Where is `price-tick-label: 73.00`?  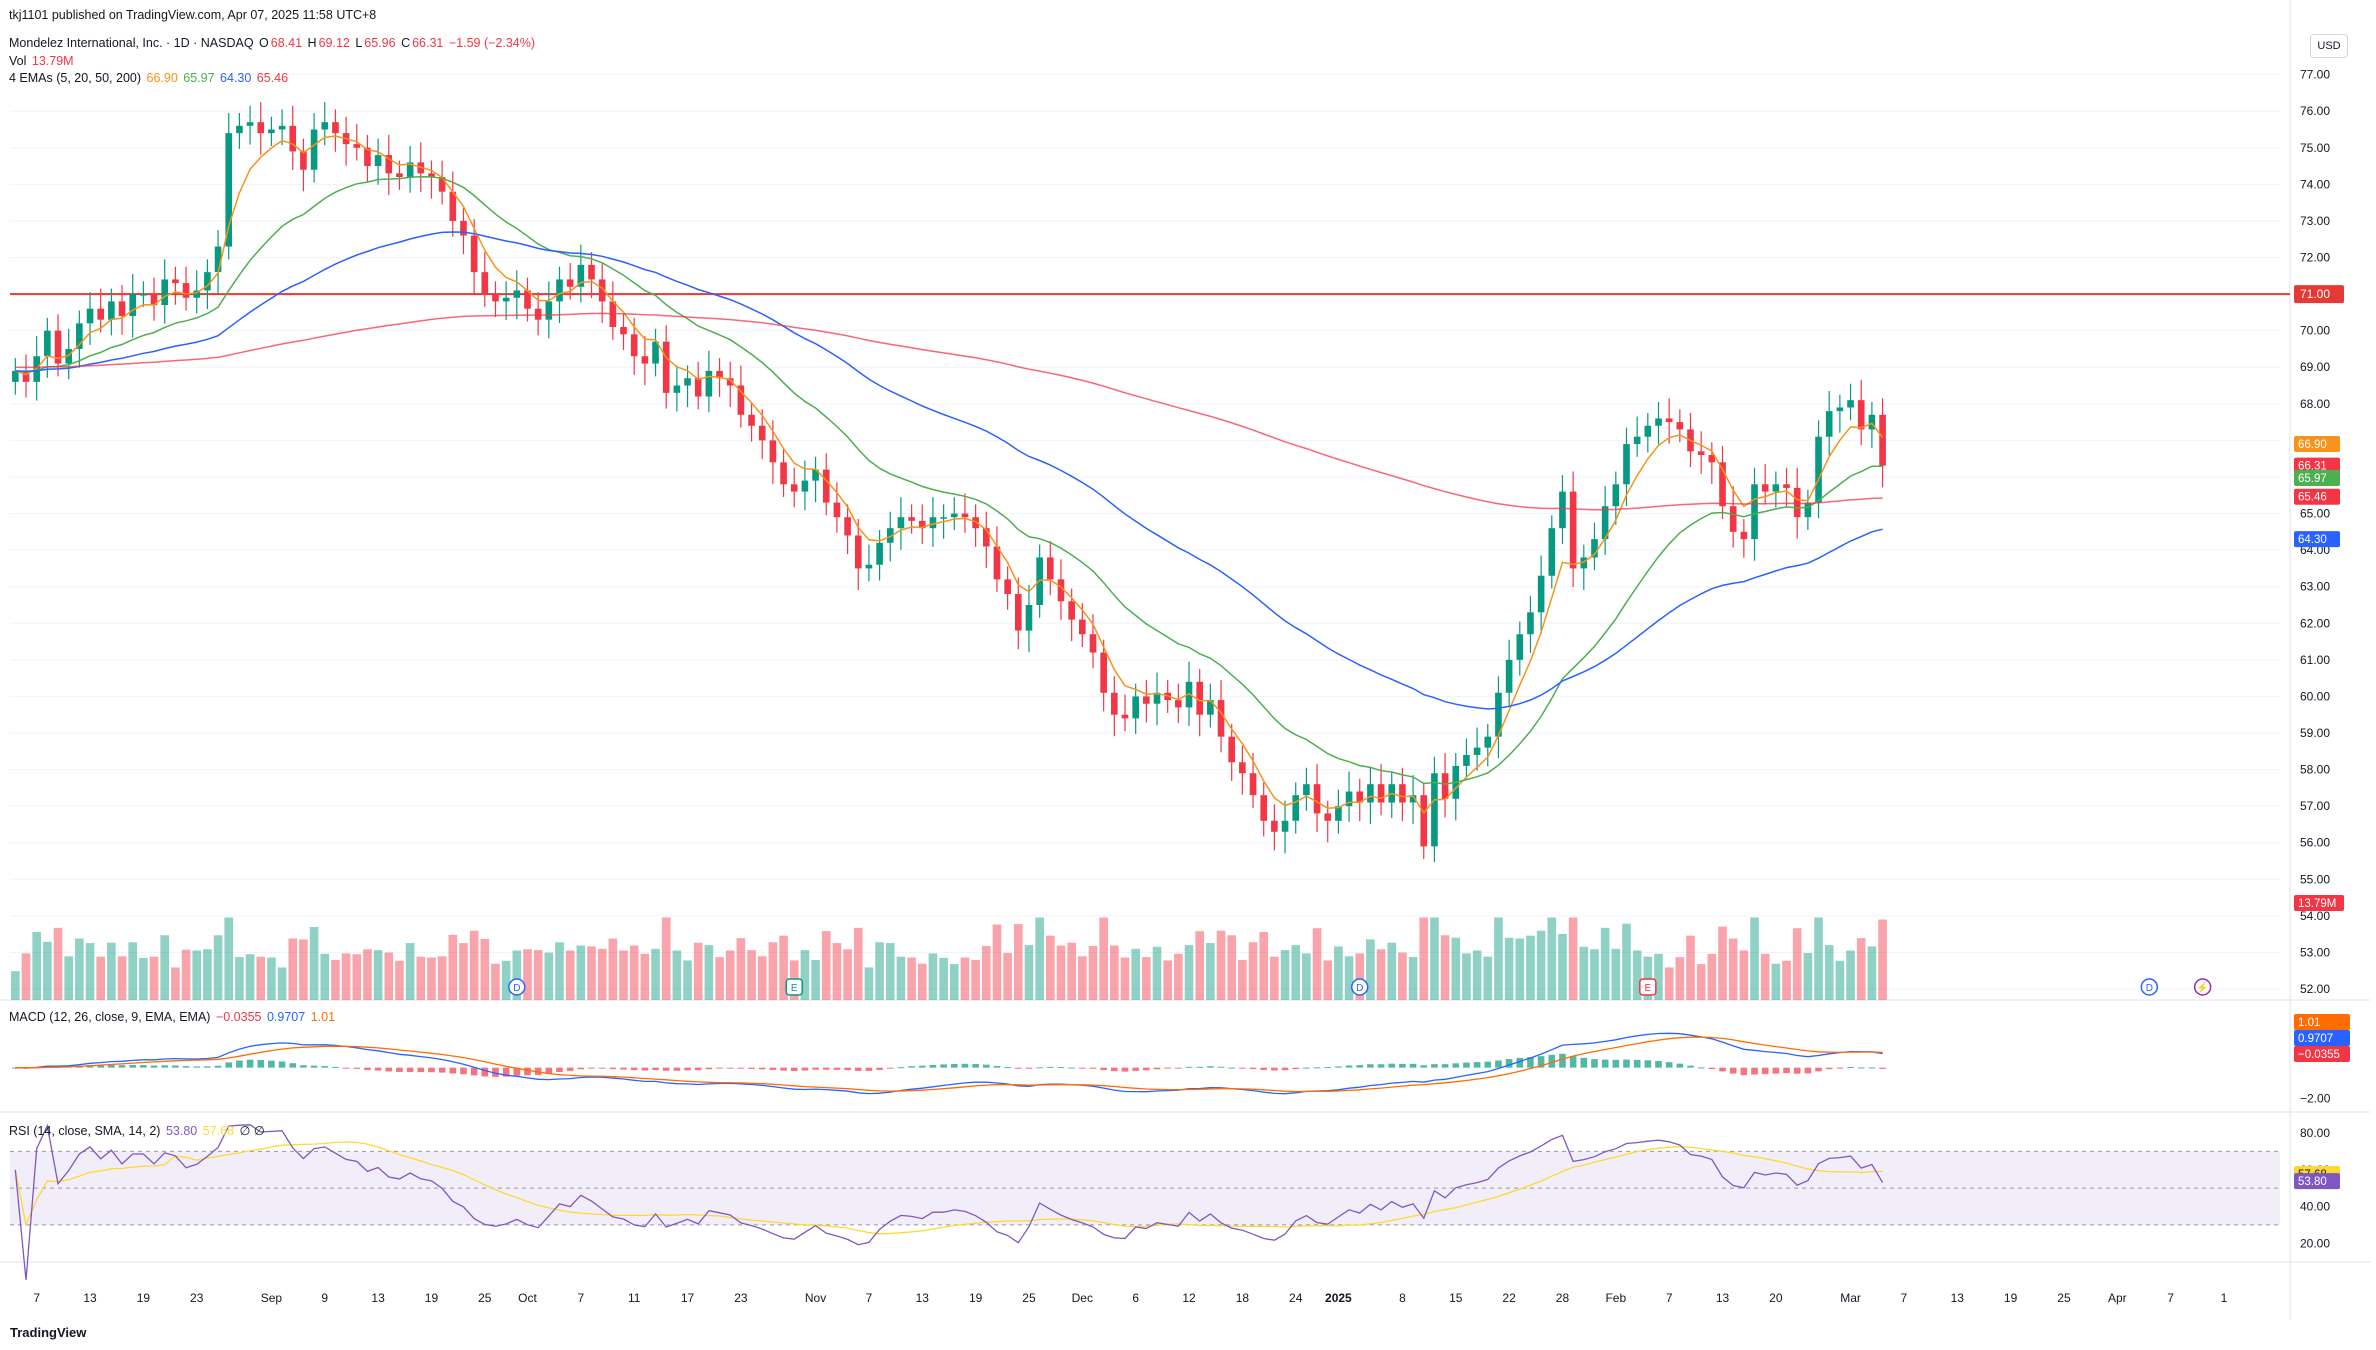
price-tick-label: 73.00 is located at coordinates (2315, 221).